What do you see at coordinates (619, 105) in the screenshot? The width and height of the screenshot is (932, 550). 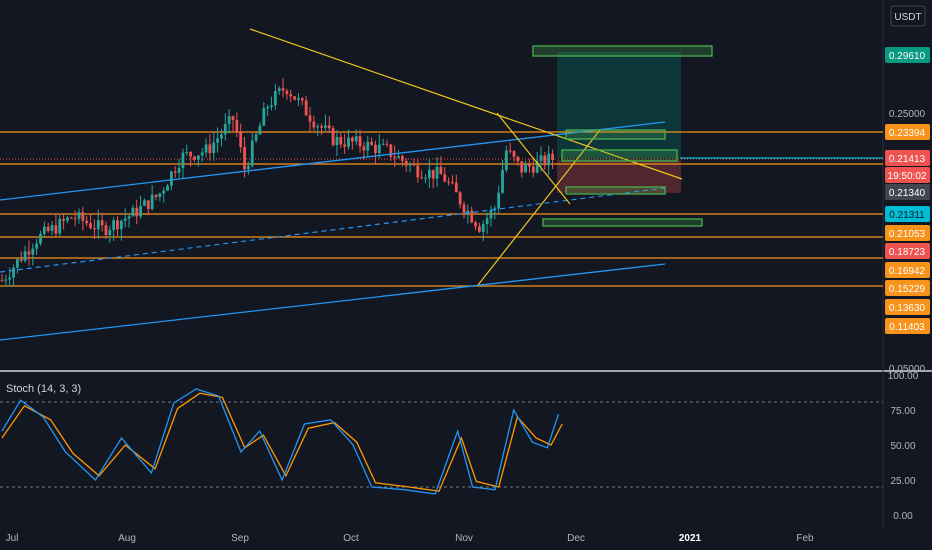 I see `long-position-reward-zone` at bounding box center [619, 105].